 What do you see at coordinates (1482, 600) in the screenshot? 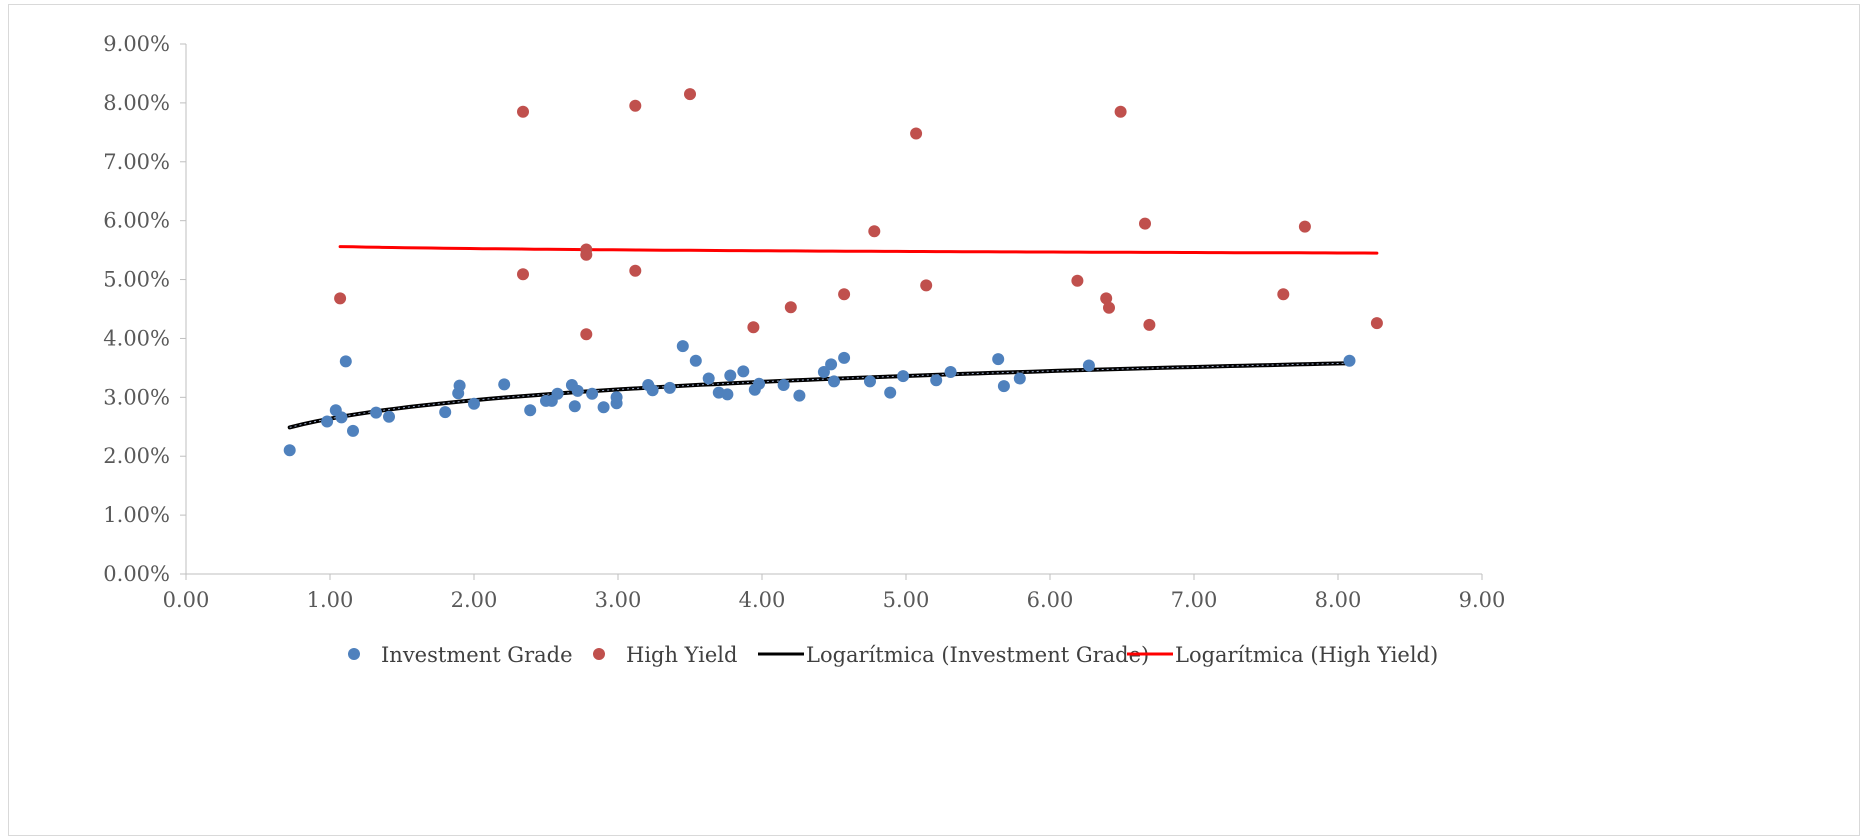
I see `x-tick-label: 9.00` at bounding box center [1482, 600].